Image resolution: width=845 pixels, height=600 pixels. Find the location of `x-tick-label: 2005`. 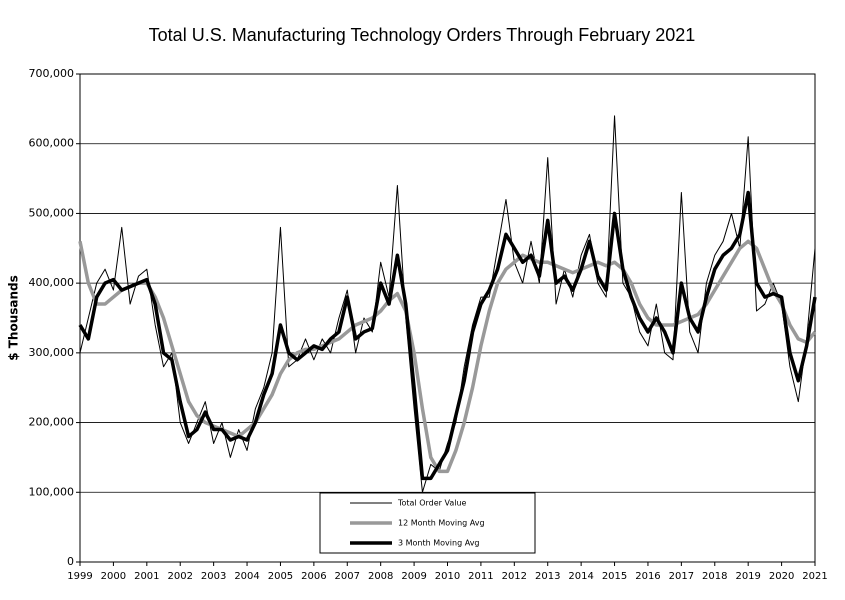

x-tick-label: 2005 is located at coordinates (280, 576).